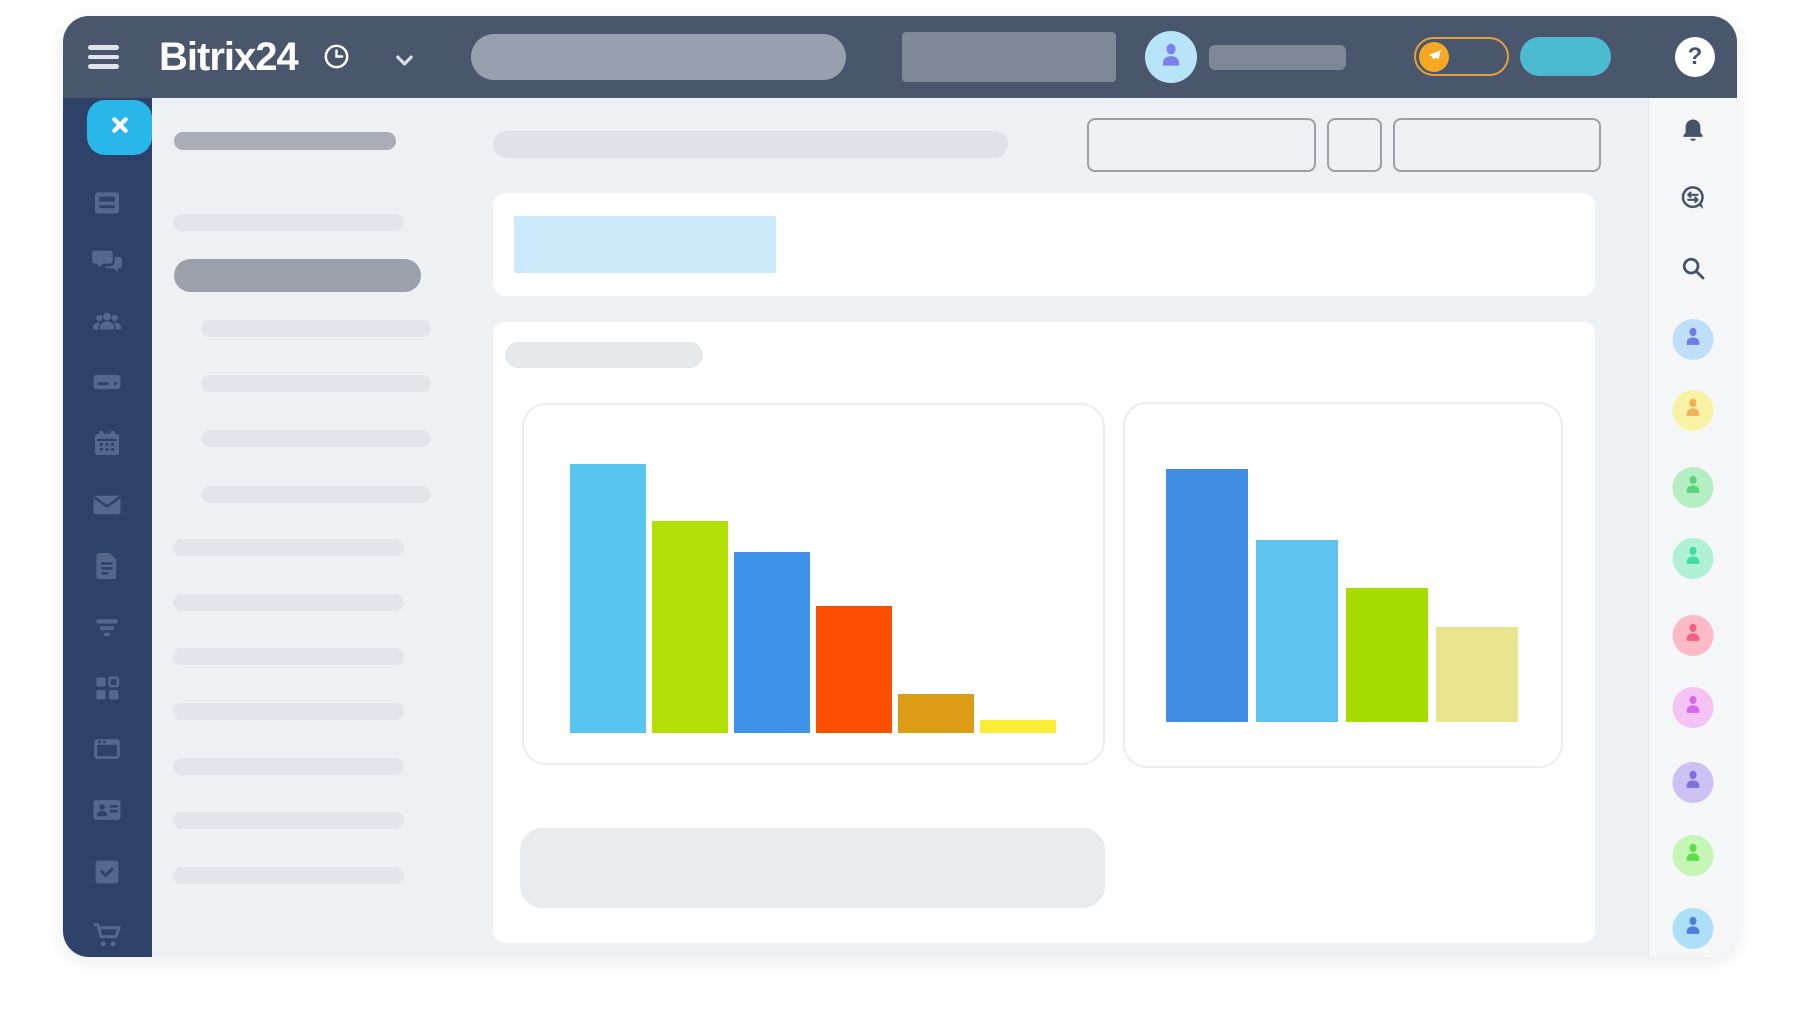 The height and width of the screenshot is (1019, 1800). I want to click on menu-item-placeholder-selected, so click(297, 275).